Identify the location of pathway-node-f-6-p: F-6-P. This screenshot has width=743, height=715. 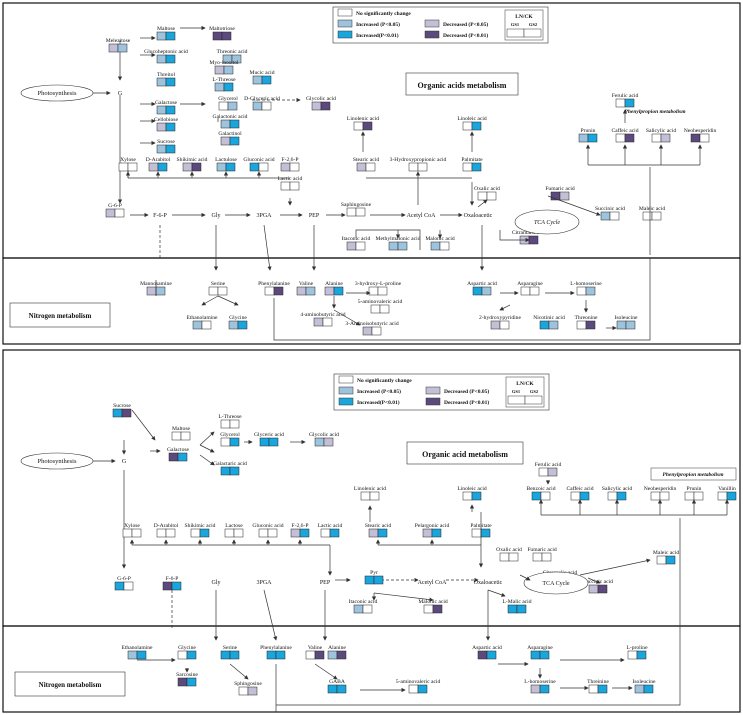
(160, 216).